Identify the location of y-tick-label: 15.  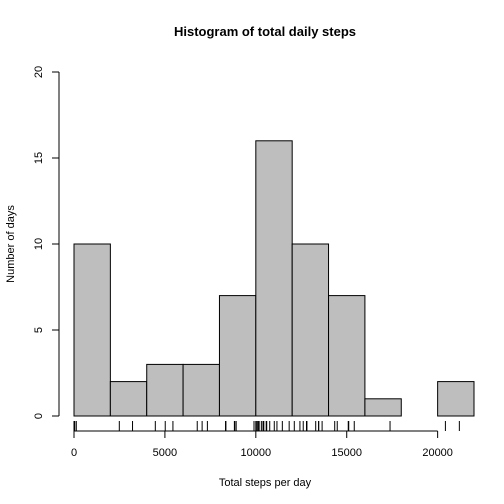
(39, 158).